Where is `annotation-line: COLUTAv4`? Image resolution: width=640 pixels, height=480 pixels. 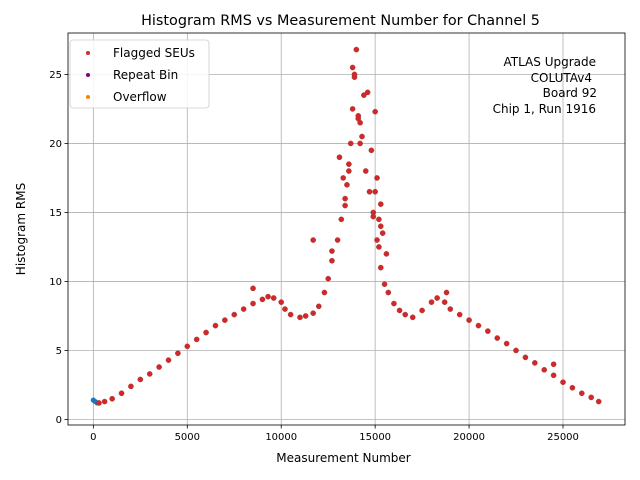 annotation-line: COLUTAv4 is located at coordinates (561, 78).